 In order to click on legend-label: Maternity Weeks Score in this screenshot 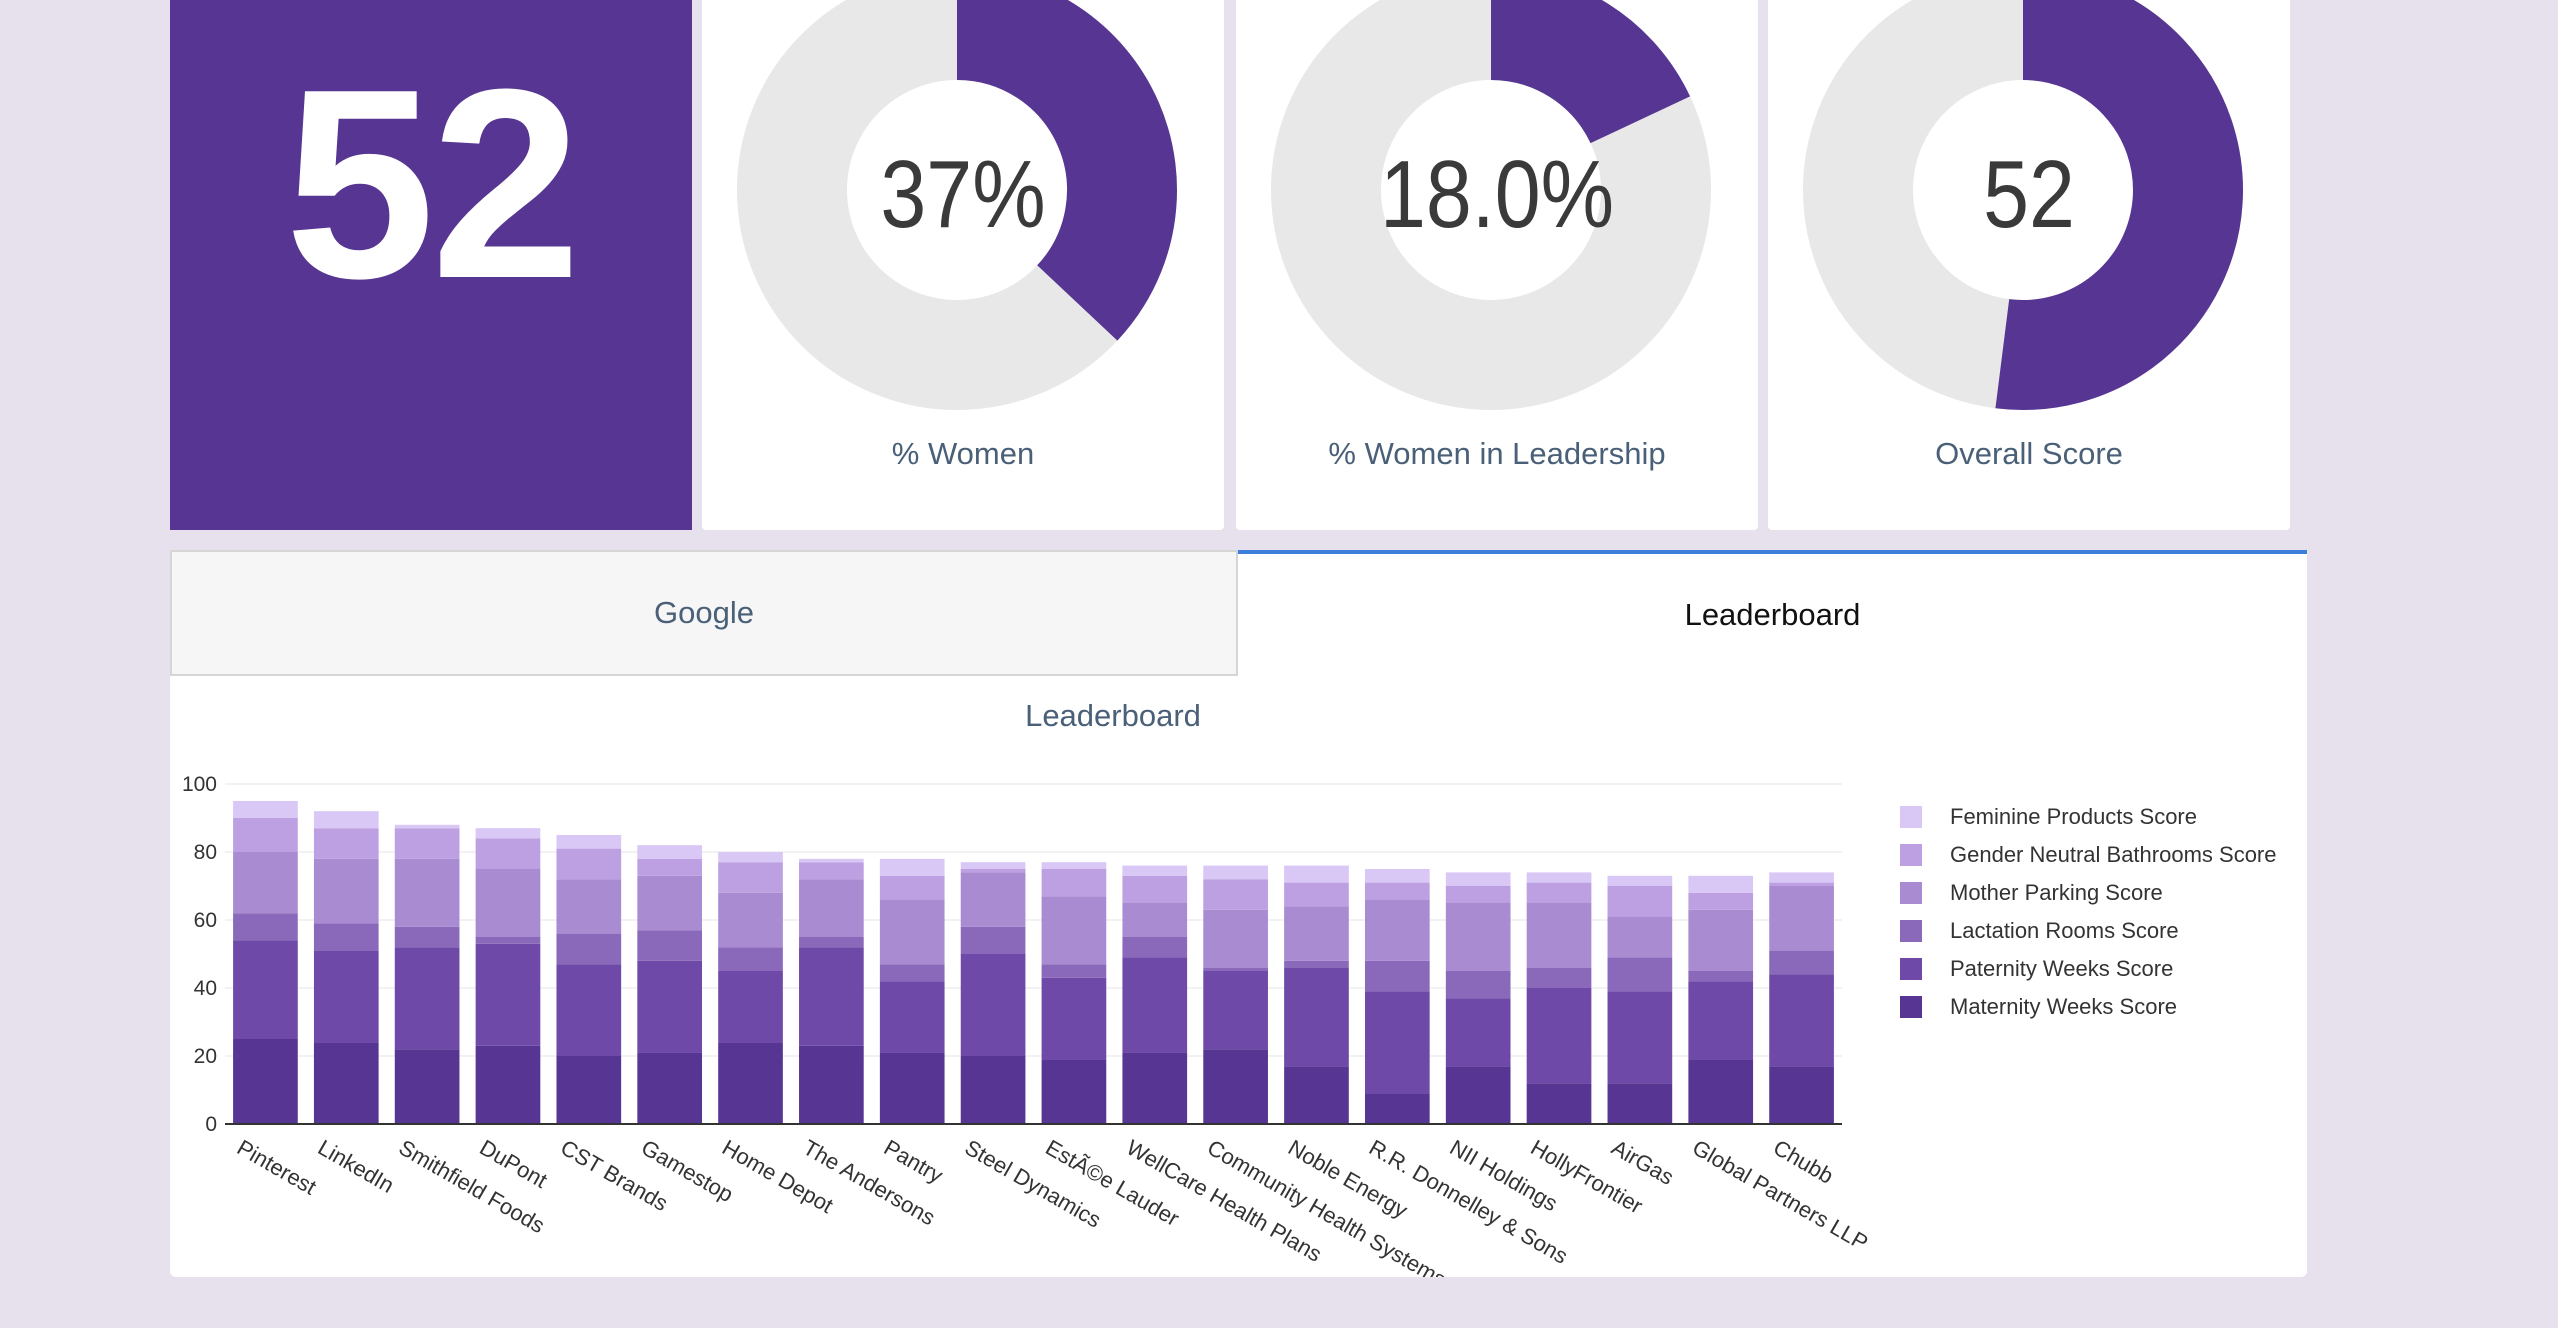, I will do `click(2064, 1006)`.